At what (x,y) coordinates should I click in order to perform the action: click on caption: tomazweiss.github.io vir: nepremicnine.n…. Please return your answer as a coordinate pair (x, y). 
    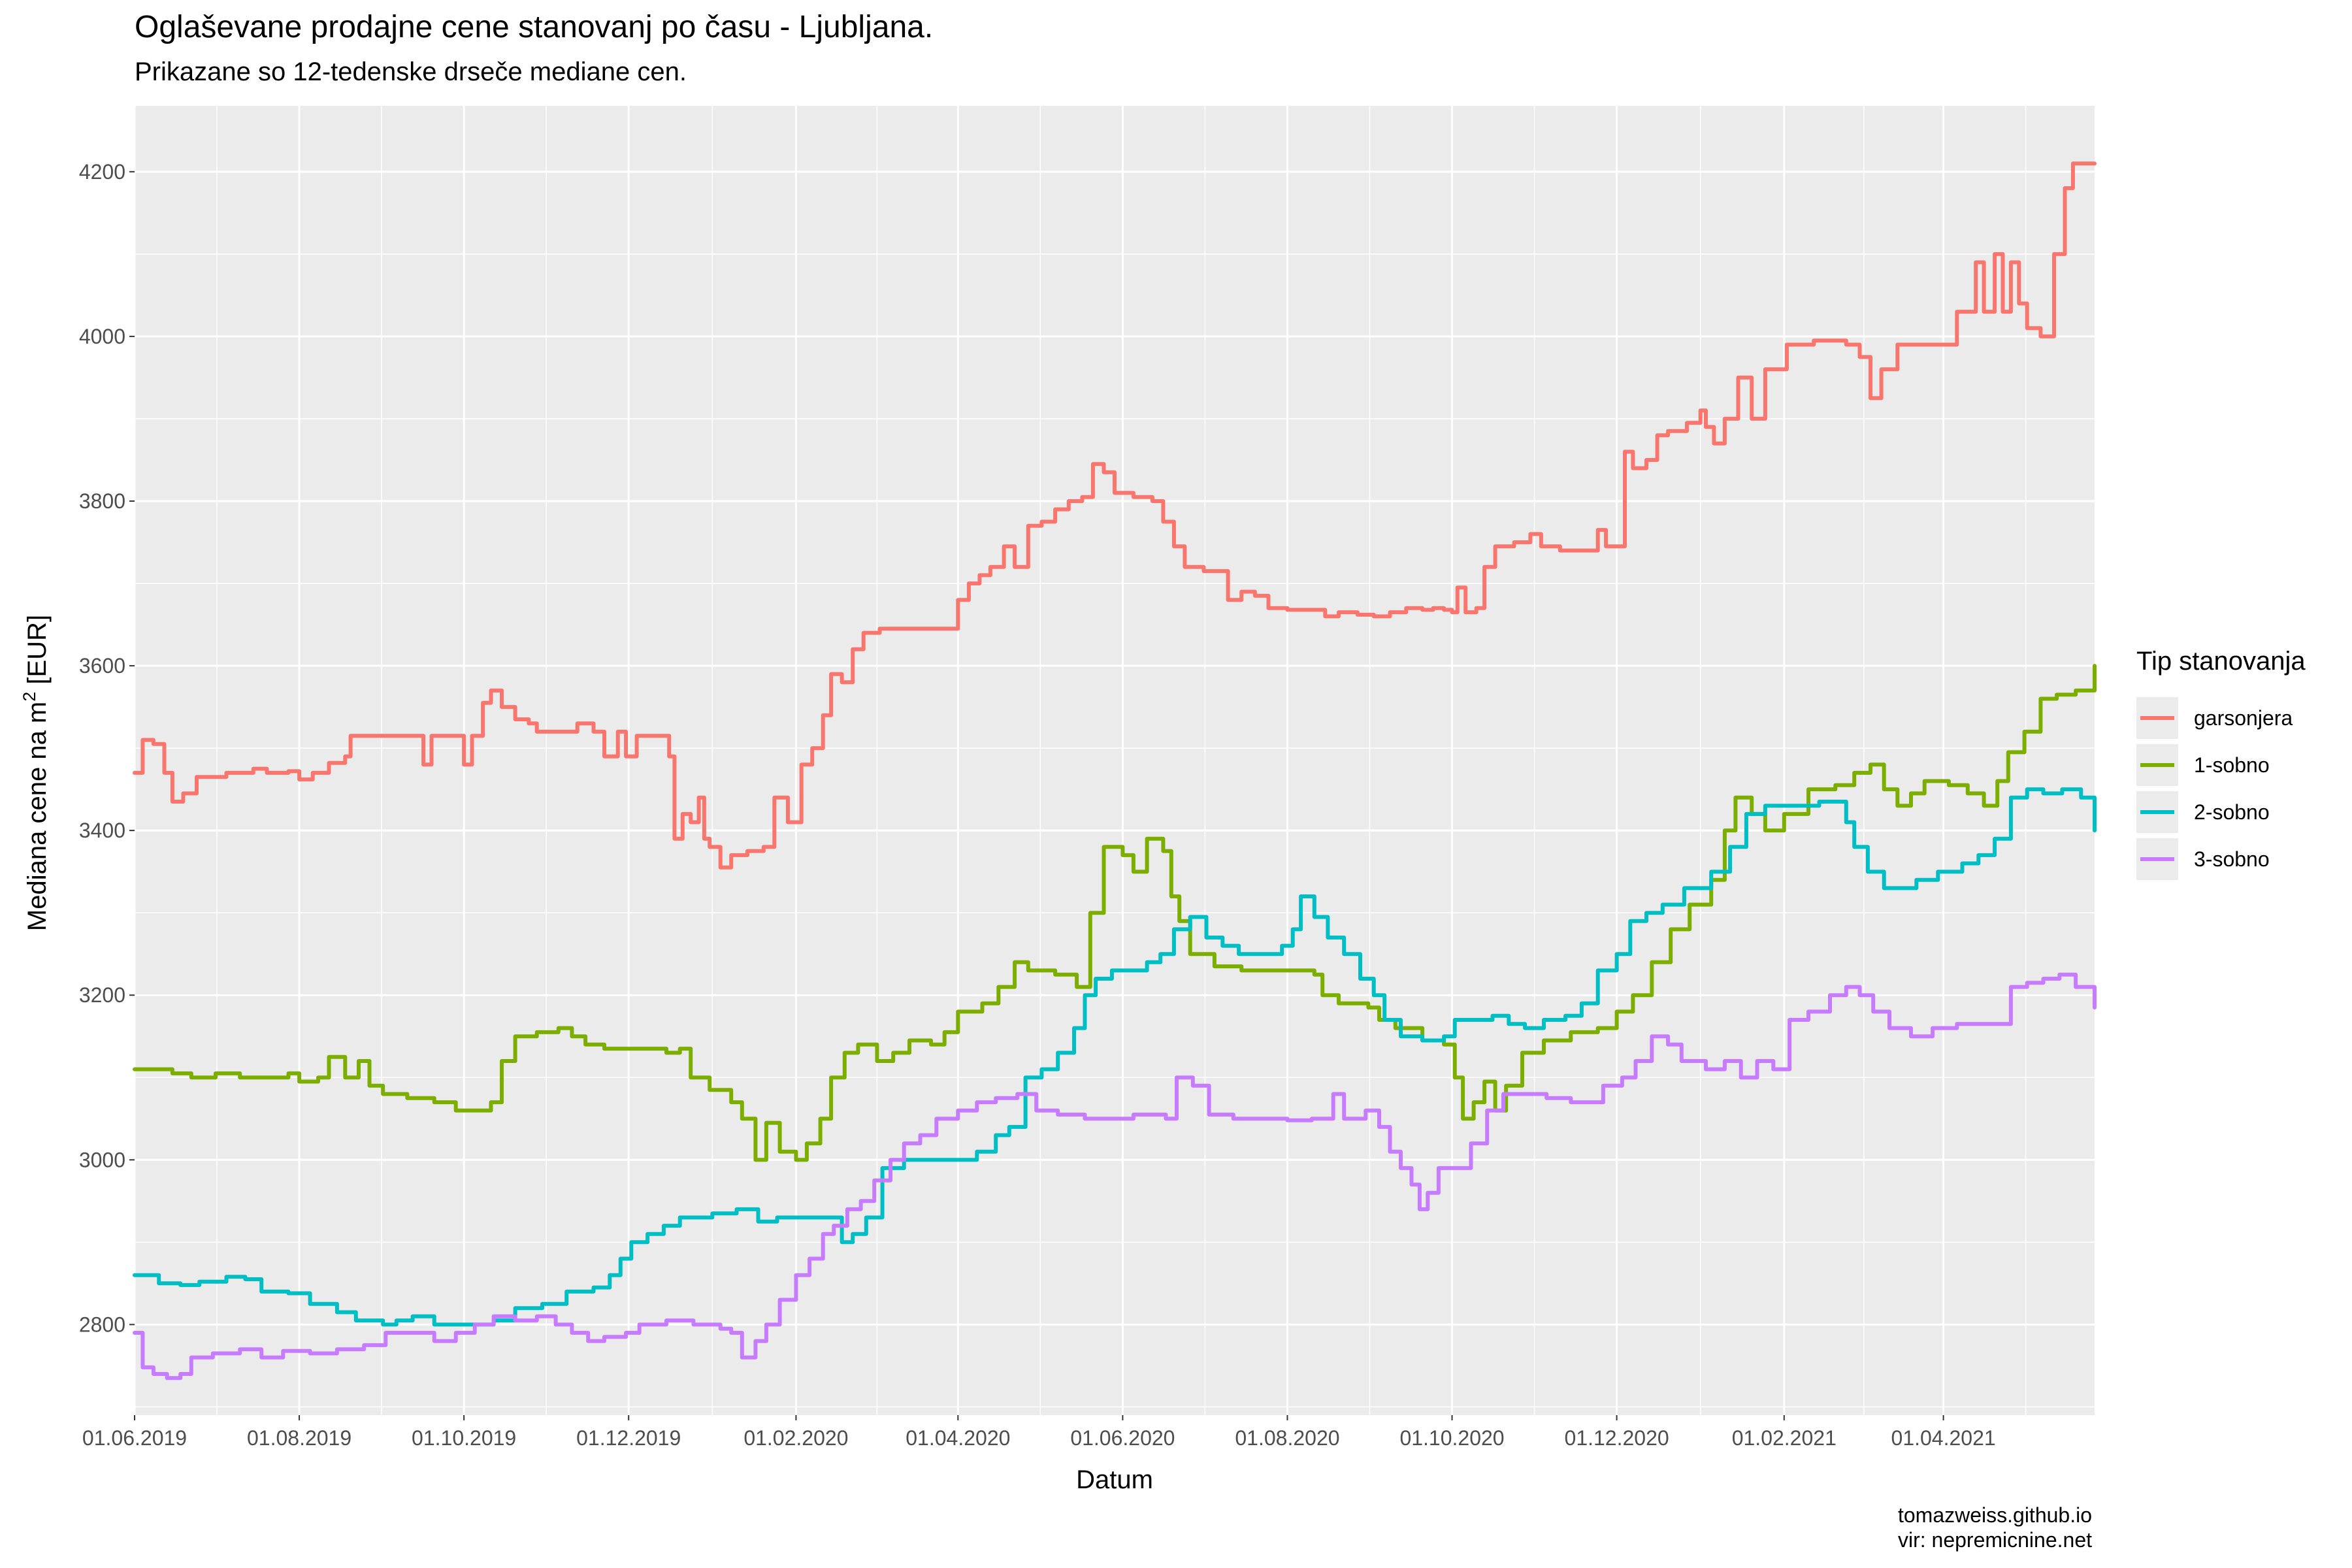
    Looking at the image, I should click on (1995, 1527).